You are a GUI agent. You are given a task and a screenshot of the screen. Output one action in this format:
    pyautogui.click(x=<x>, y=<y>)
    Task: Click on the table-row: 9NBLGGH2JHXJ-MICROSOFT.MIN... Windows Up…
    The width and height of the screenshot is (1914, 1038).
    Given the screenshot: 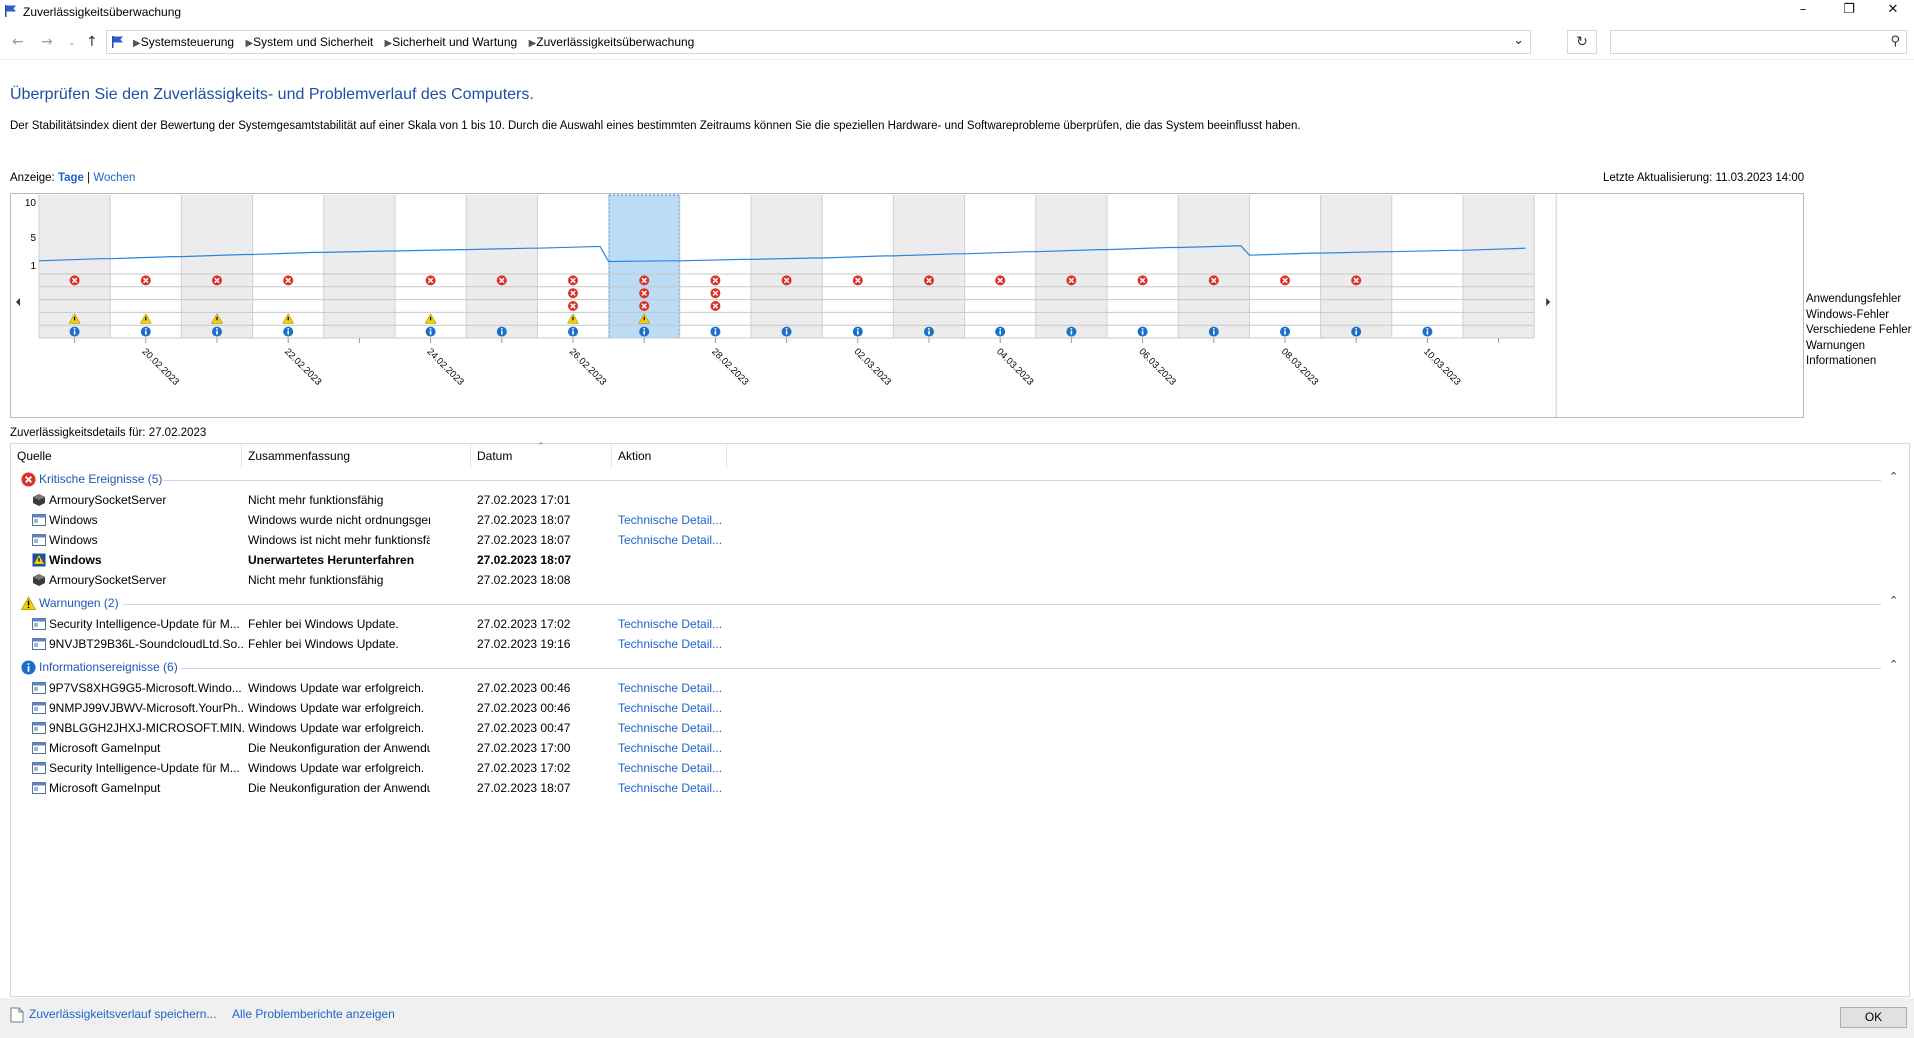 What is the action you would take?
    pyautogui.click(x=960, y=728)
    